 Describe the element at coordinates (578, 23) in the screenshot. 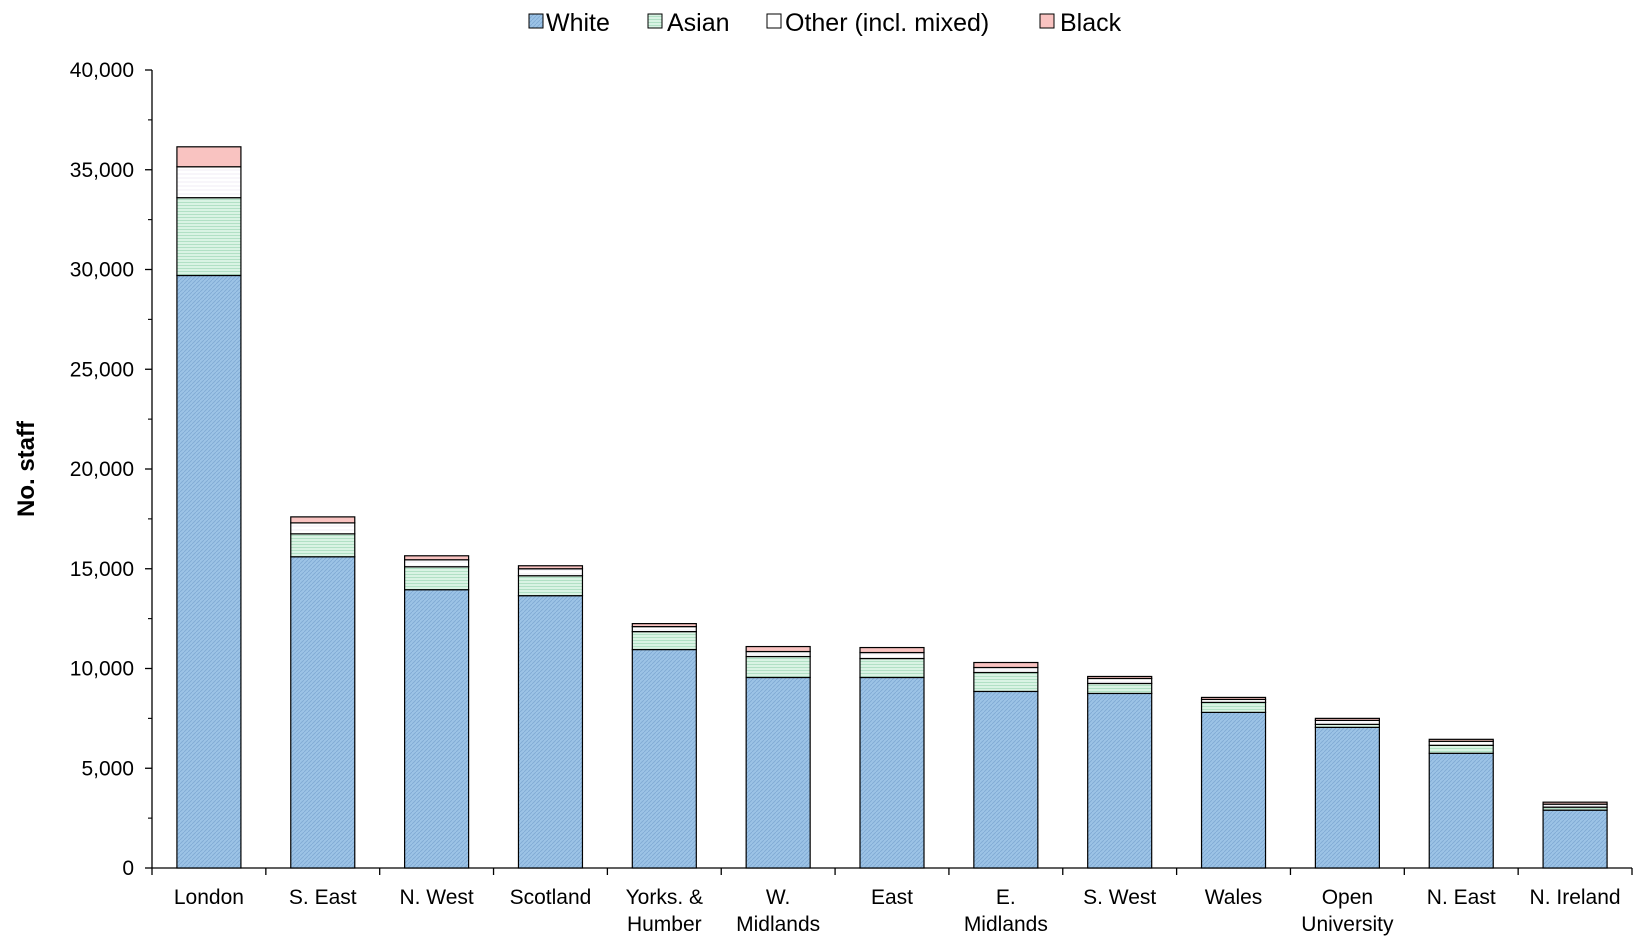

I see `legend-label-white: White` at that location.